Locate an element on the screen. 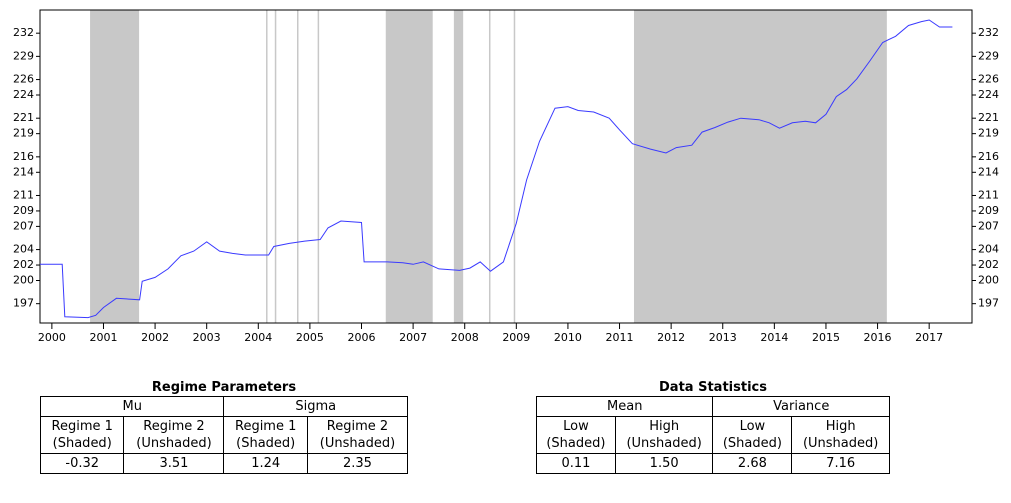  x-tick-label: 2000 is located at coordinates (52, 337).